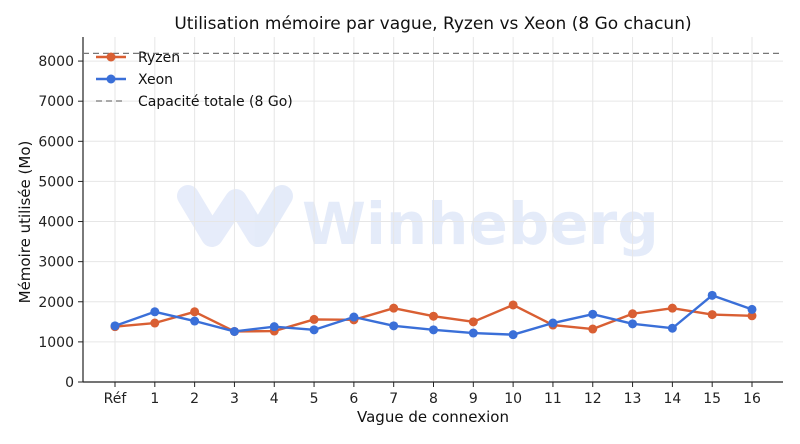 This screenshot has width=800, height=444. I want to click on watermark: Winheberg, so click(418, 221).